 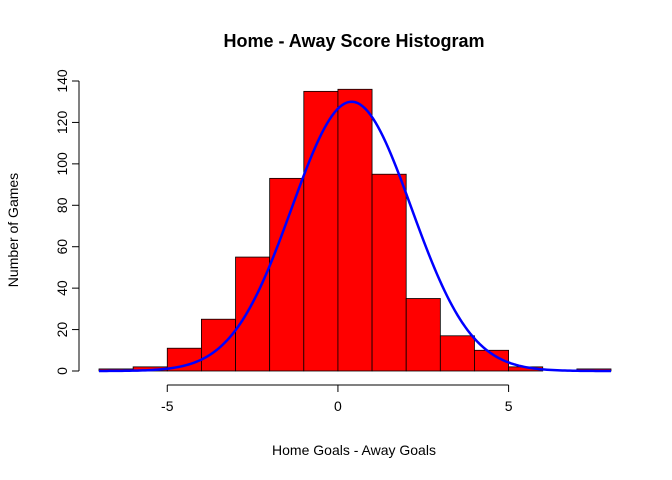 I want to click on y-axis-label: Number of Games, so click(x=13, y=230).